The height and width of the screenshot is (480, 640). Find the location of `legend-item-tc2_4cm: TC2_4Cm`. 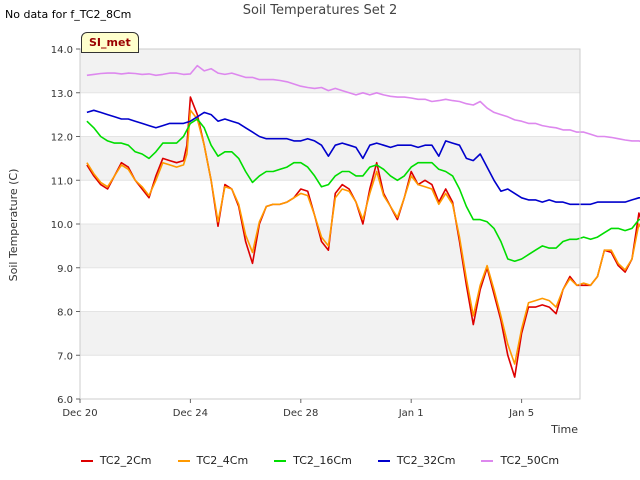

legend-item-tc2_4cm: TC2_4Cm is located at coordinates (213, 460).